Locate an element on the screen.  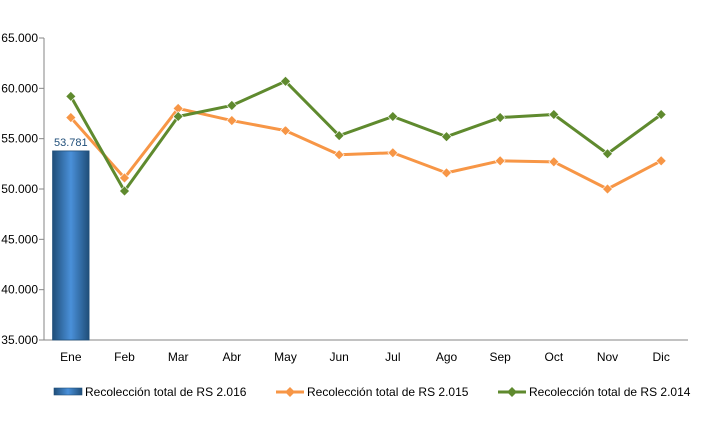
x-axis-ticks: Ene Feb Mar Abr May Jun Jul Ago Sep Oct Nov Dic is located at coordinates (365, 357).